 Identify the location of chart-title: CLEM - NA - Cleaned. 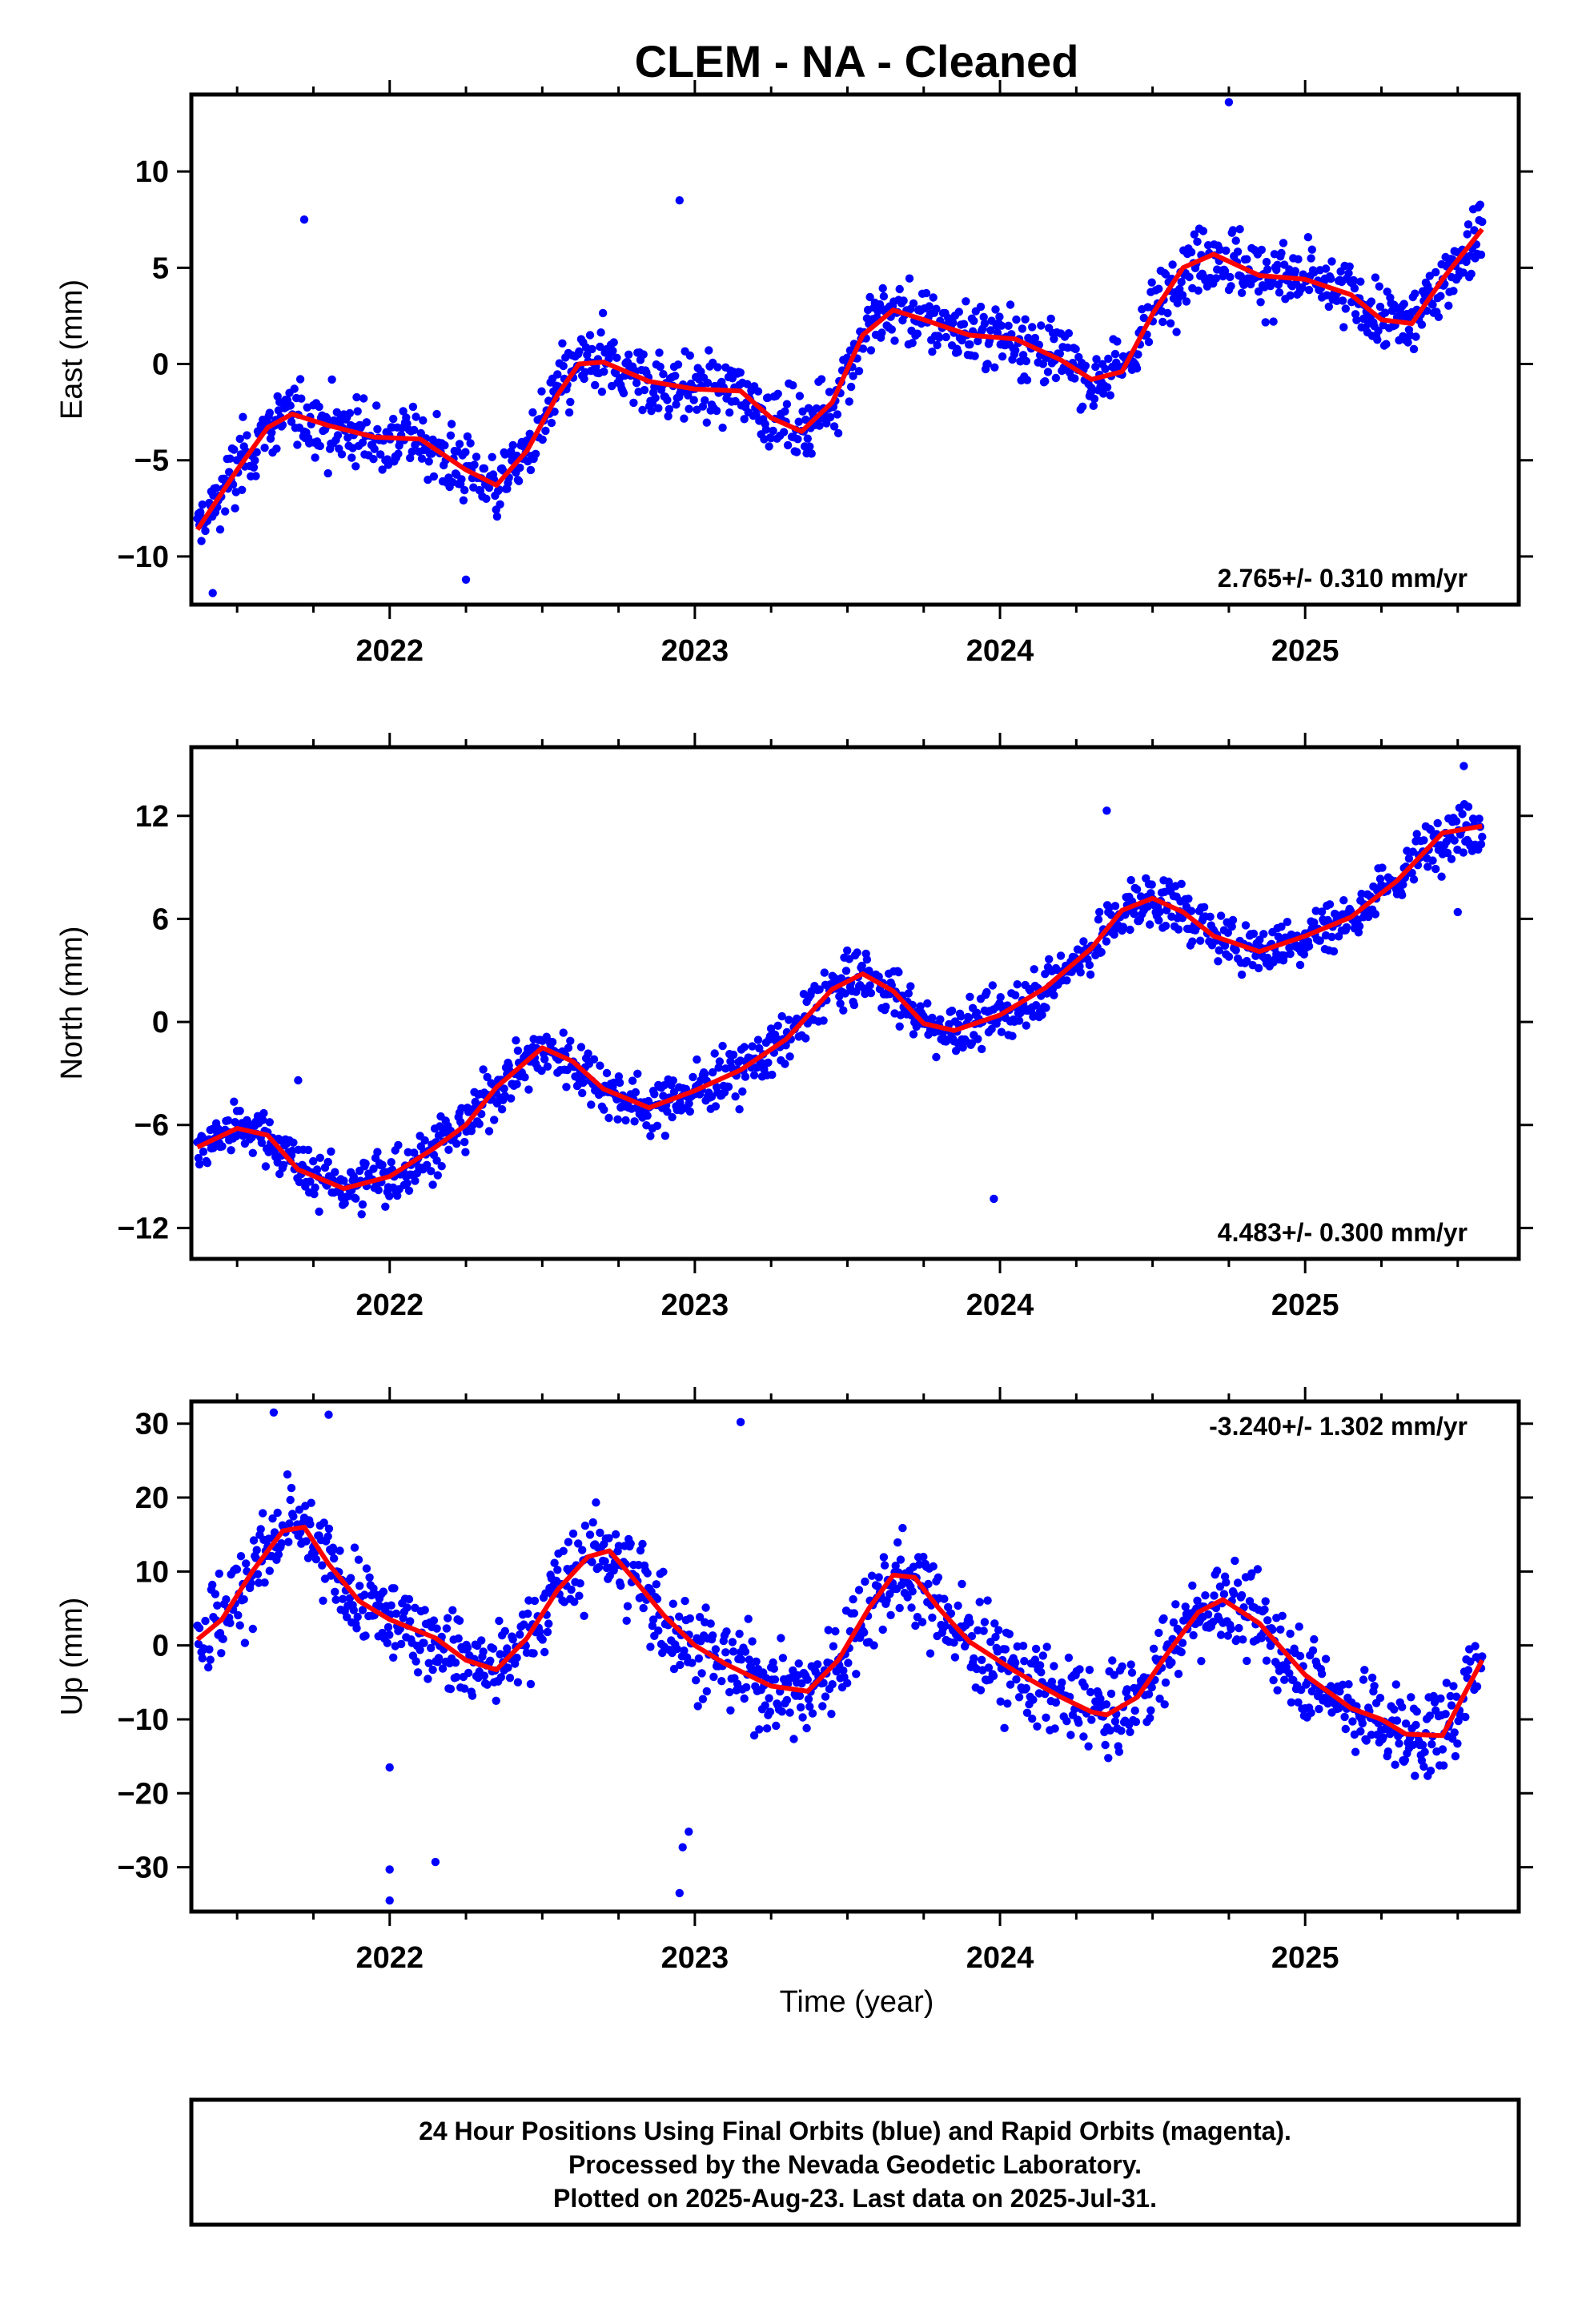
(857, 61).